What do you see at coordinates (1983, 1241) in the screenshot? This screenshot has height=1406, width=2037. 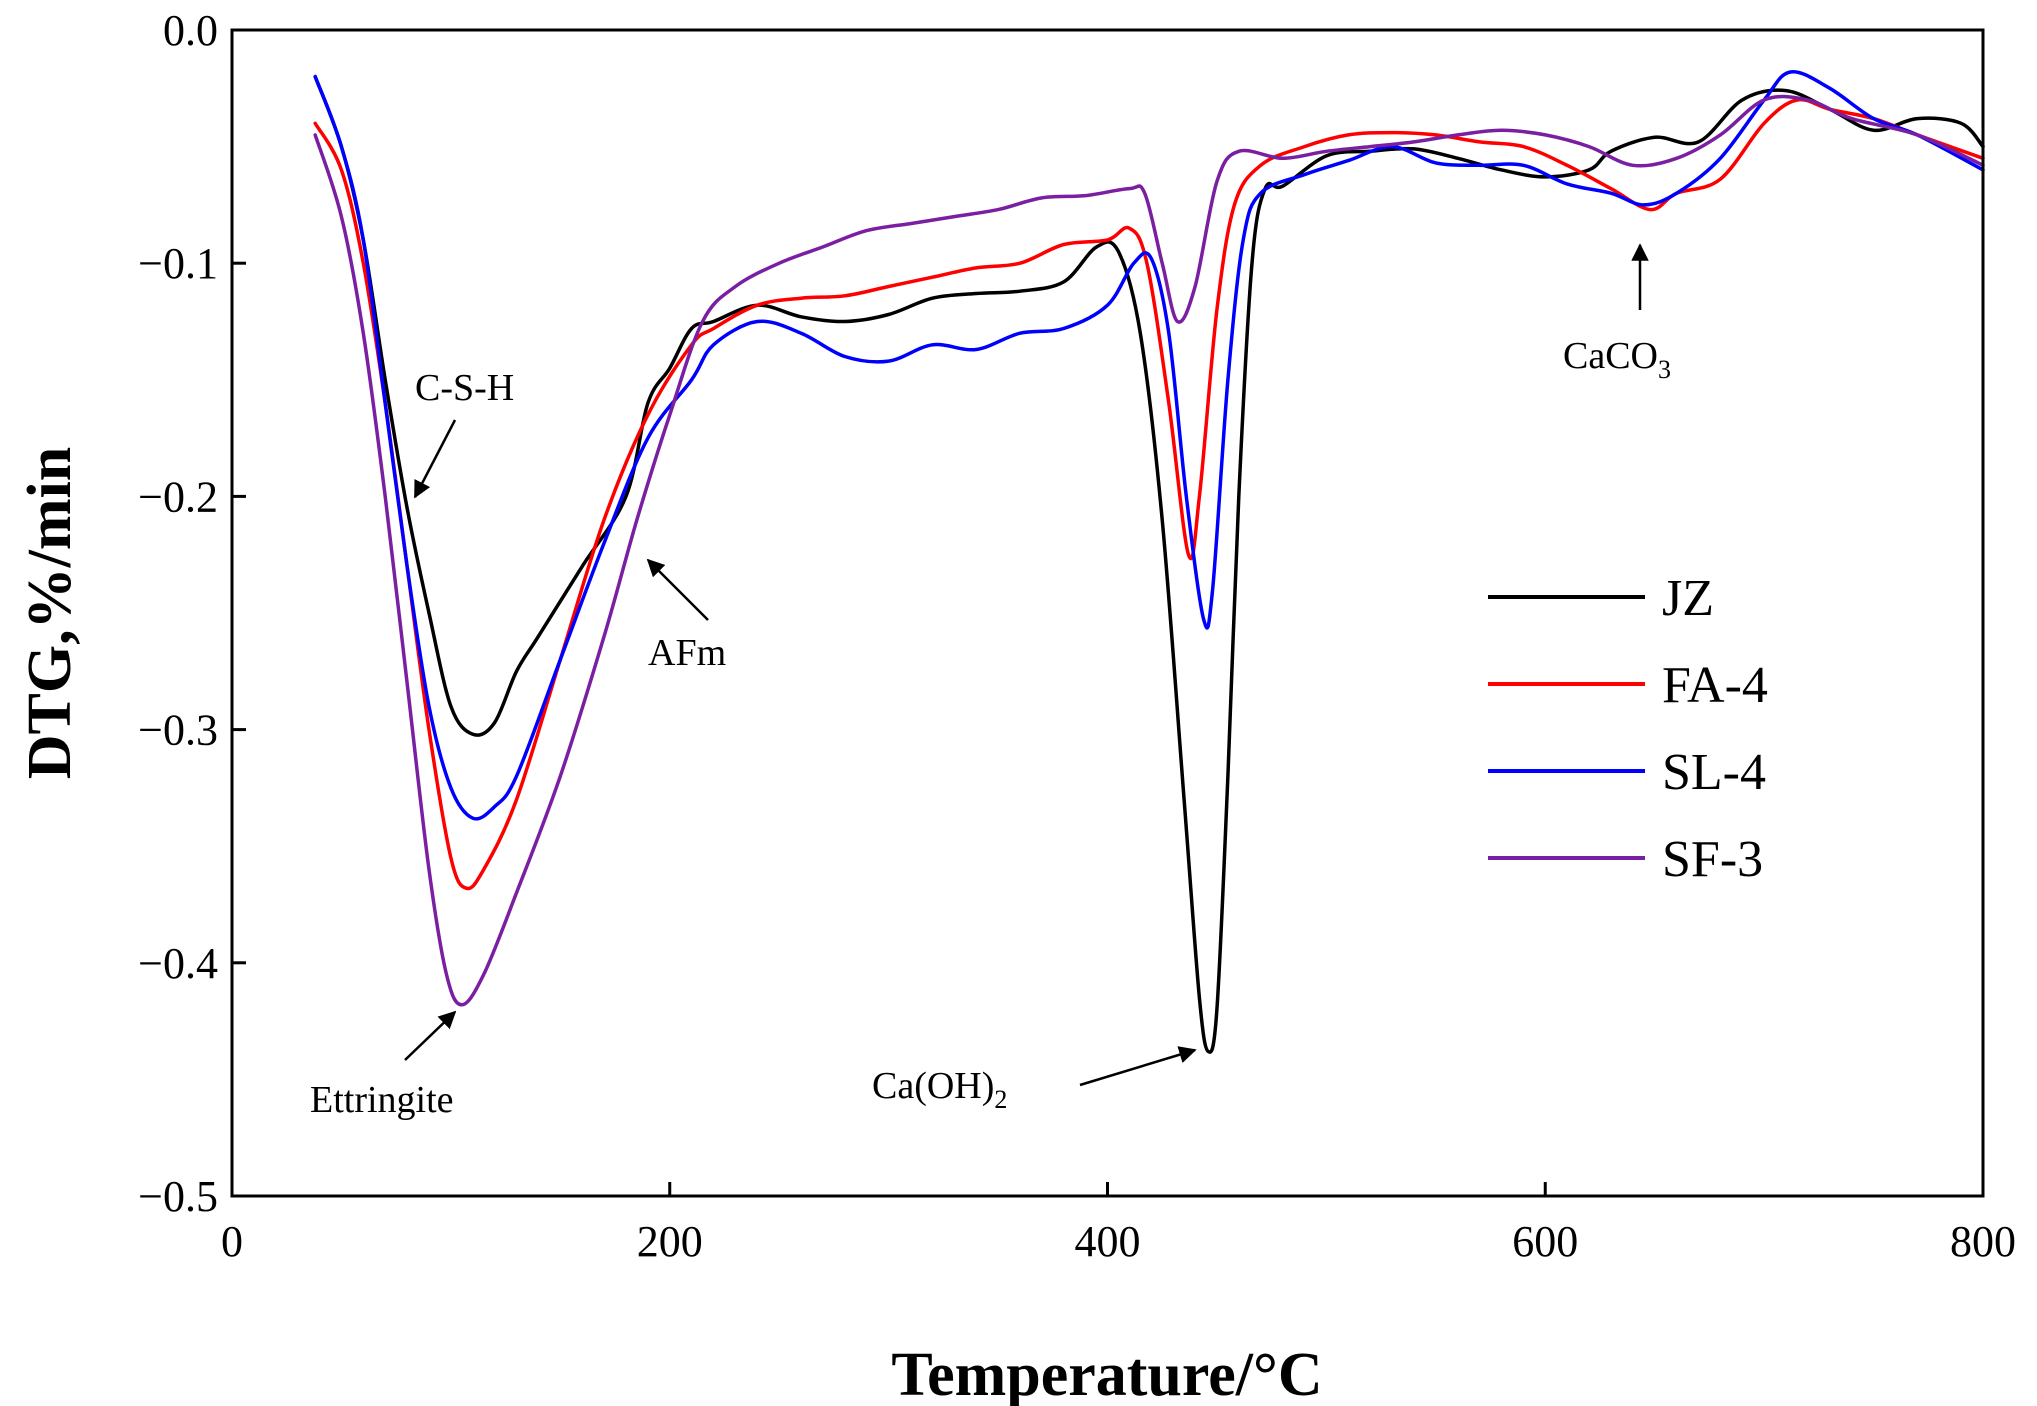 I see `x-tick-label: 800` at bounding box center [1983, 1241].